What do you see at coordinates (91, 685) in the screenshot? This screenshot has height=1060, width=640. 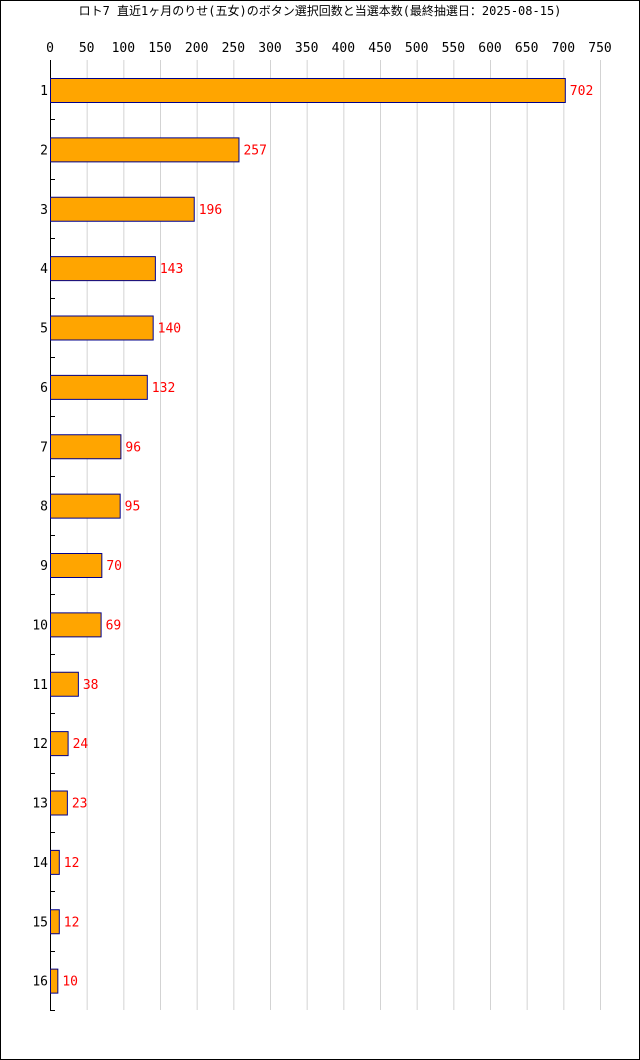 I see `data-label: 38` at bounding box center [91, 685].